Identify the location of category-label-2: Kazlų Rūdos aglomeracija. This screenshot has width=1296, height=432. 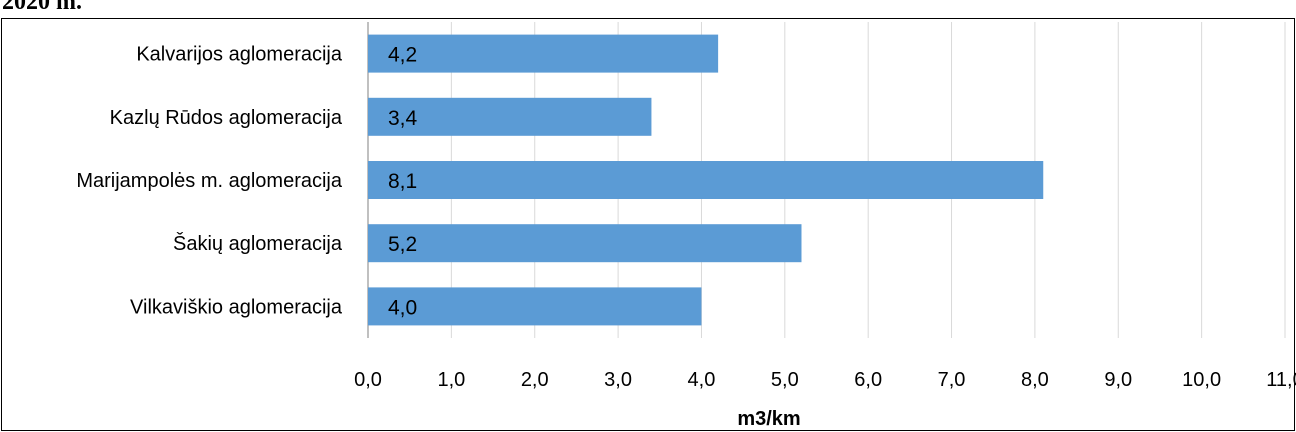
(226, 118).